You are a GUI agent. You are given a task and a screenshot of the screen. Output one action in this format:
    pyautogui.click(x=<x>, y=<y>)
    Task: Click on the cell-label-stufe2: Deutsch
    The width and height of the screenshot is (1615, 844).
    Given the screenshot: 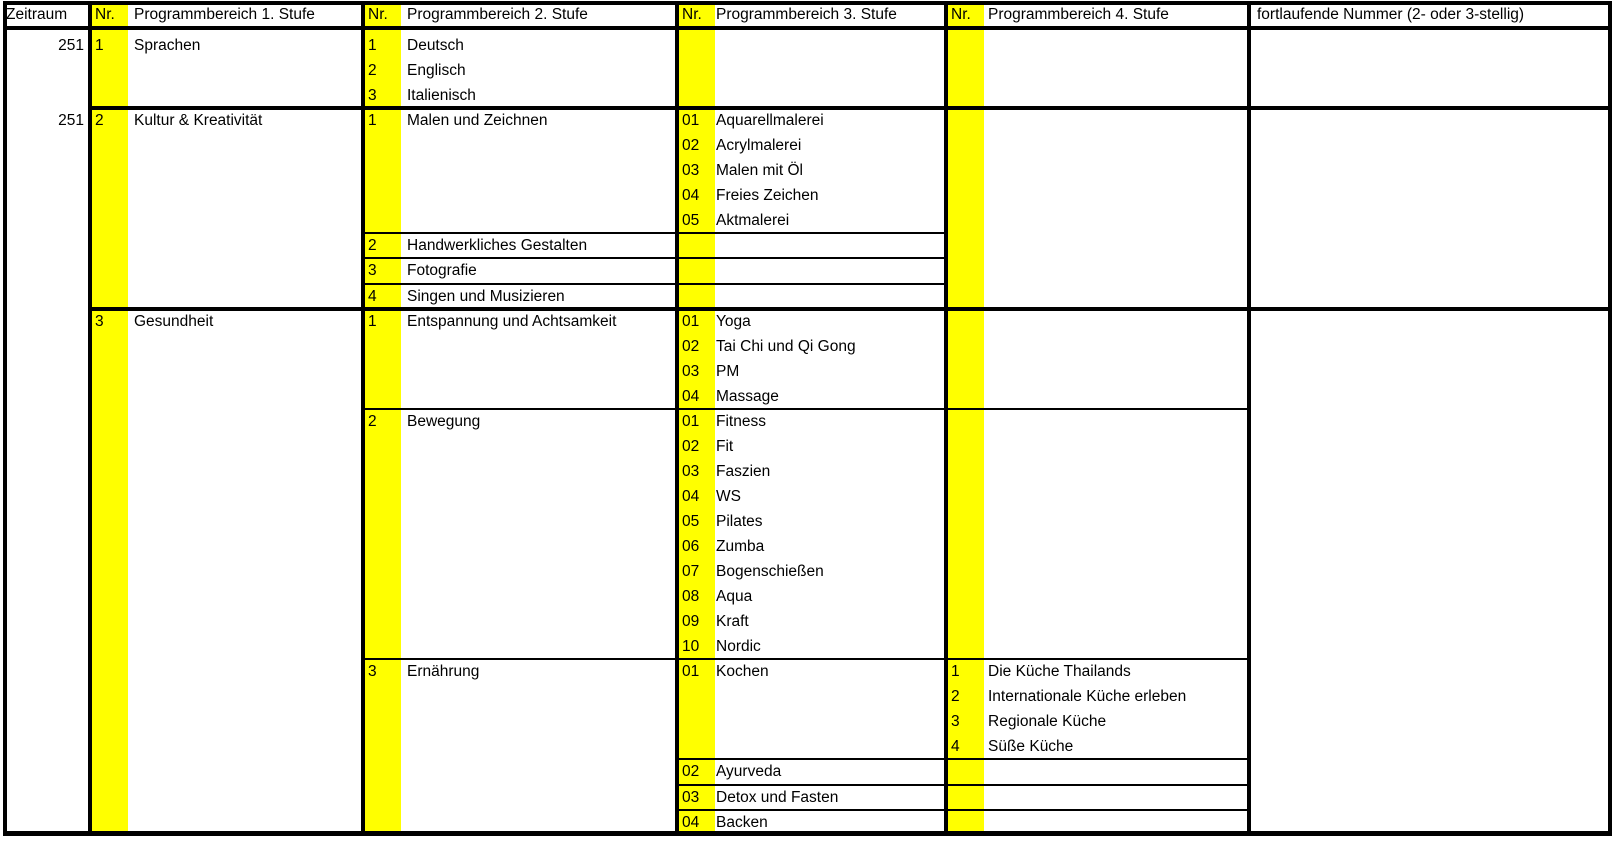 What is the action you would take?
    pyautogui.click(x=435, y=45)
    